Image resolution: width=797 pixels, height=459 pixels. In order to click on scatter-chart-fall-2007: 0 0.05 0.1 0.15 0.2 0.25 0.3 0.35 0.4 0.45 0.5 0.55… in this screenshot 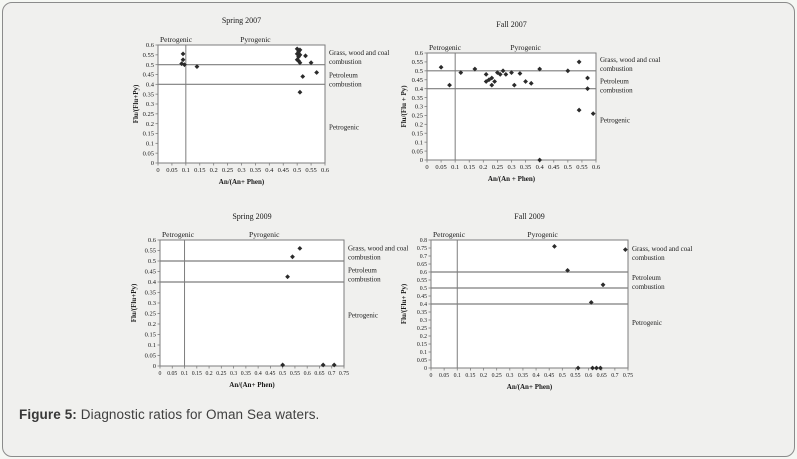, I will do `click(530, 101)`.